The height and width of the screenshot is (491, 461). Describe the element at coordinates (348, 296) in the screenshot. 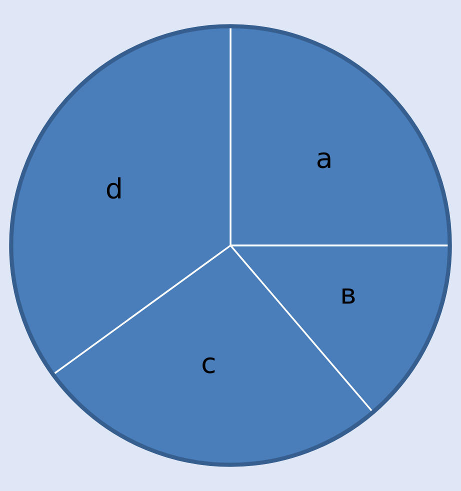

I see `slice-label: в` at that location.